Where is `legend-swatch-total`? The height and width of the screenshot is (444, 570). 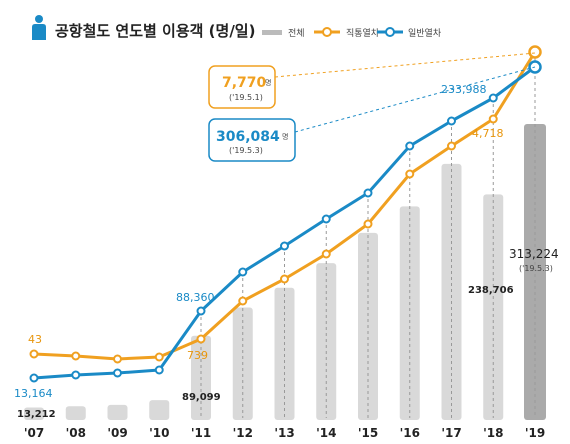
legend-swatch-total is located at coordinates (272, 32).